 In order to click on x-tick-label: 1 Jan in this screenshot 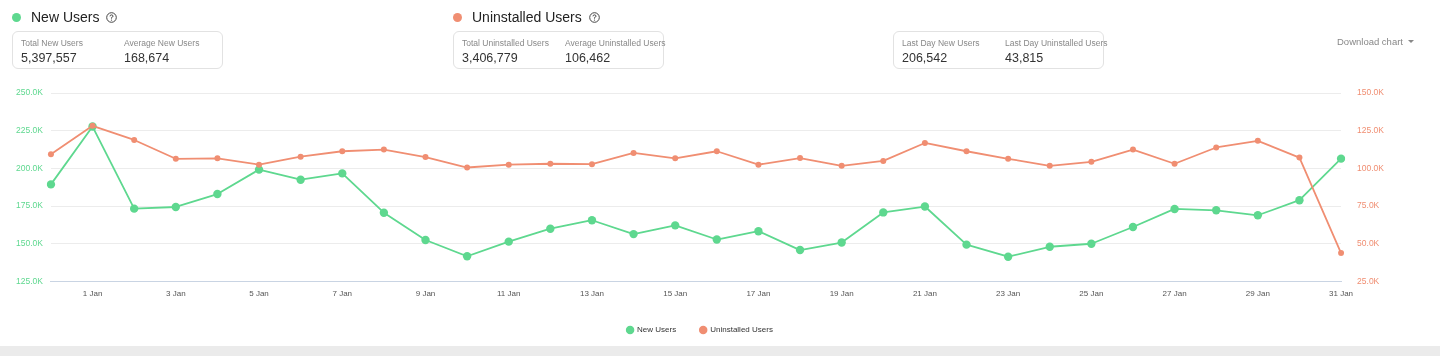, I will do `click(92, 294)`.